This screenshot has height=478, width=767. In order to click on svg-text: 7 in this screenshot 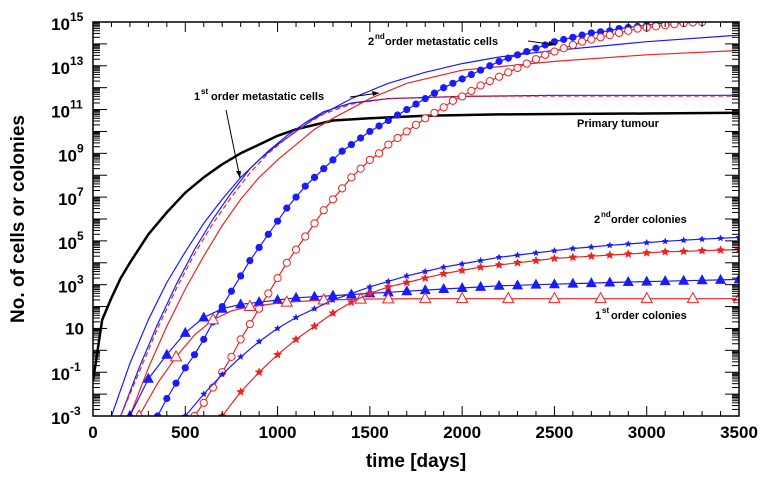, I will do `click(80, 192)`.